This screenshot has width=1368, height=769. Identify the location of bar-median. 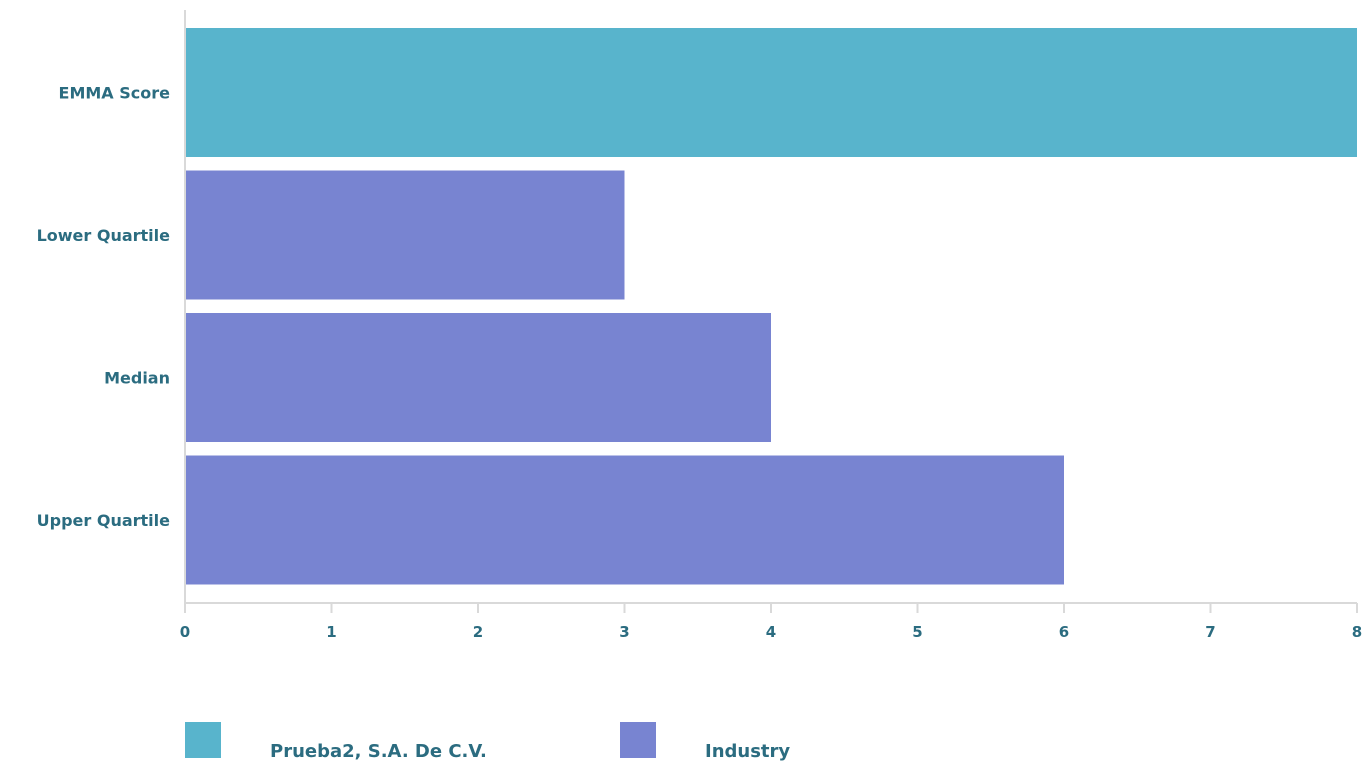
(478, 377).